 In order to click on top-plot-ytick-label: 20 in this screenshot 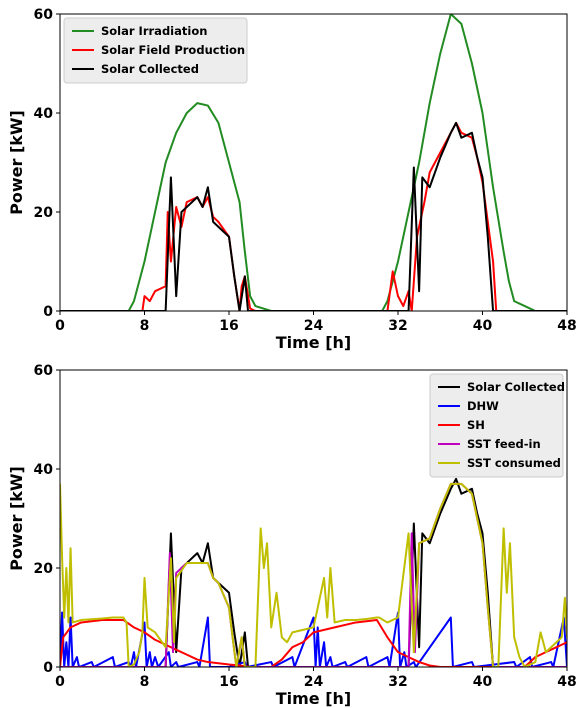, I will do `click(44, 213)`.